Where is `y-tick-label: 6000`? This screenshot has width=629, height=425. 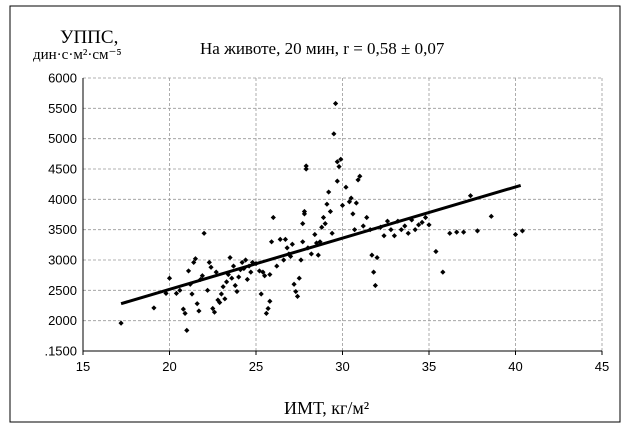 y-tick-label: 6000 is located at coordinates (62, 78).